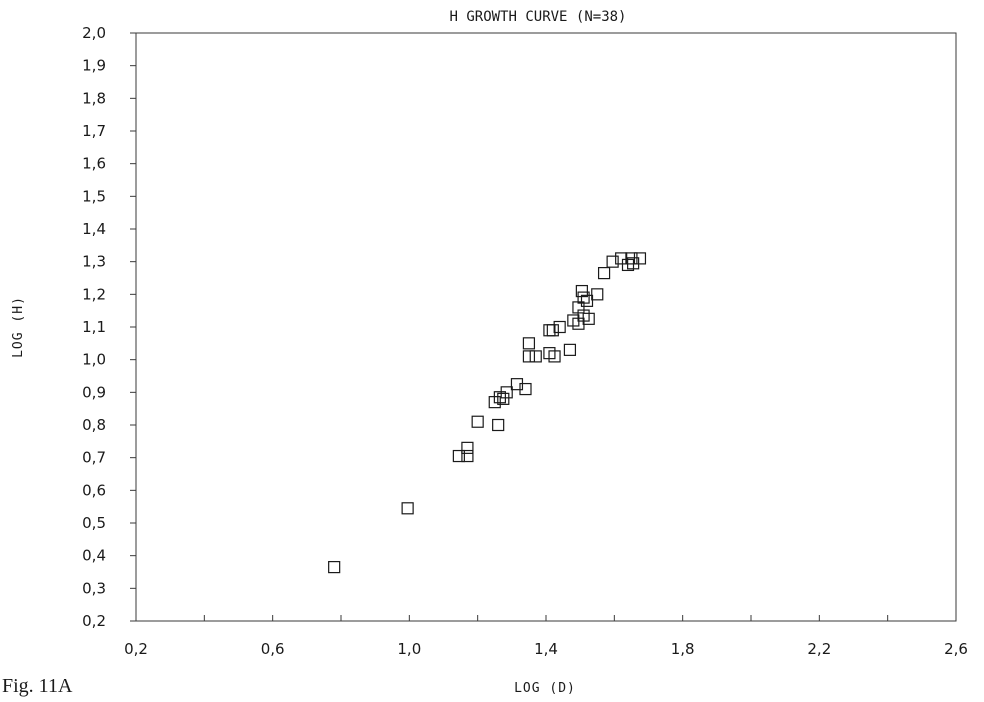 This screenshot has width=984, height=702. I want to click on y-axis-title: LOG (H), so click(18, 327).